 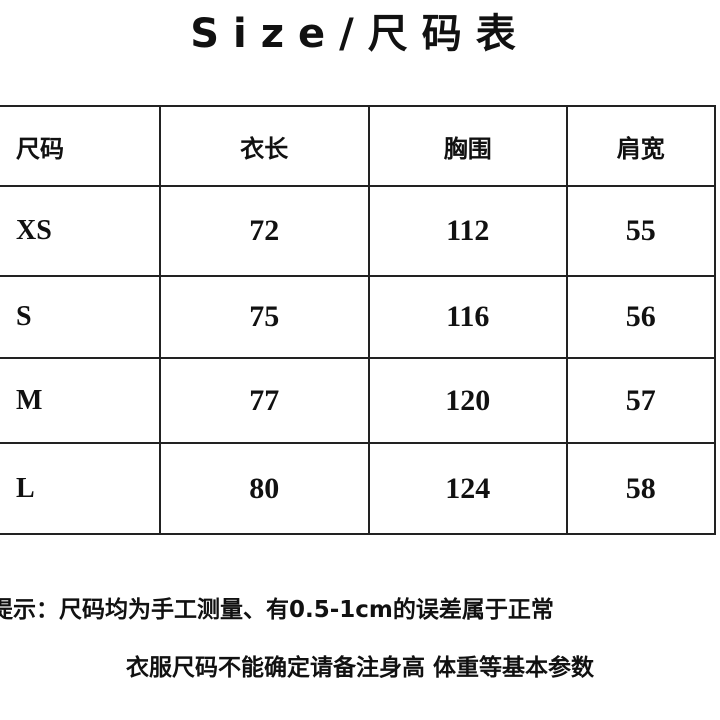 I want to click on header-shoulder: 肩宽, so click(x=640, y=146).